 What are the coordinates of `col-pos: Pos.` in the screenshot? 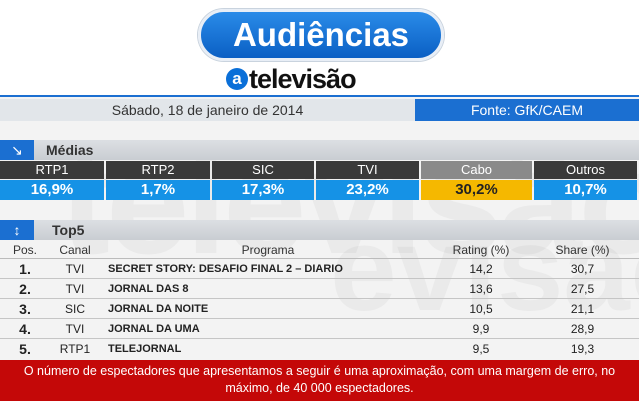 It's located at (24, 250).